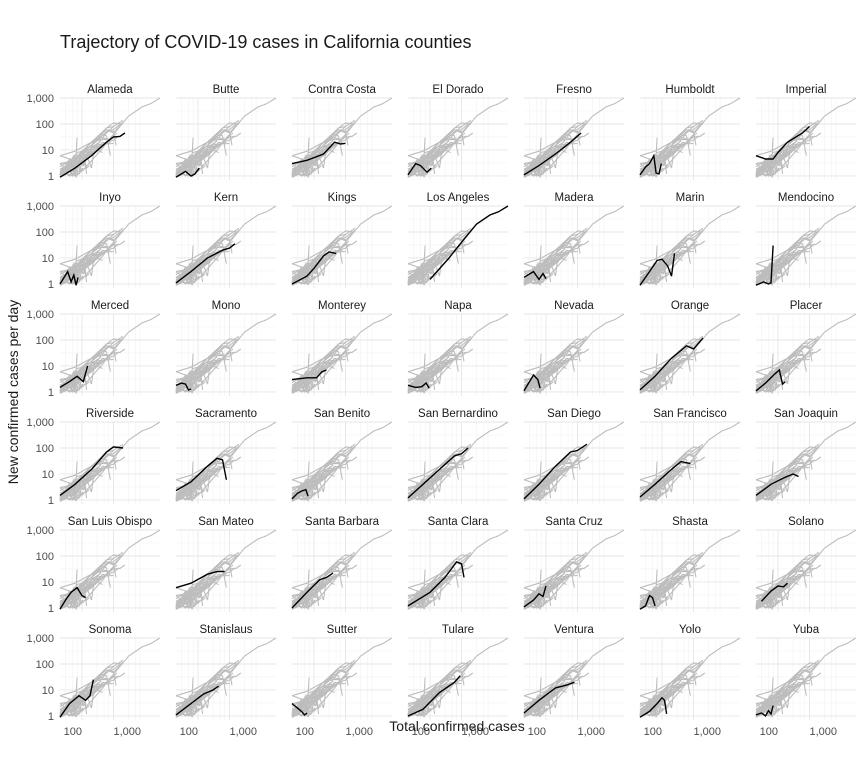 The image size is (864, 768). I want to click on panel-orange: Orange, so click(690, 348).